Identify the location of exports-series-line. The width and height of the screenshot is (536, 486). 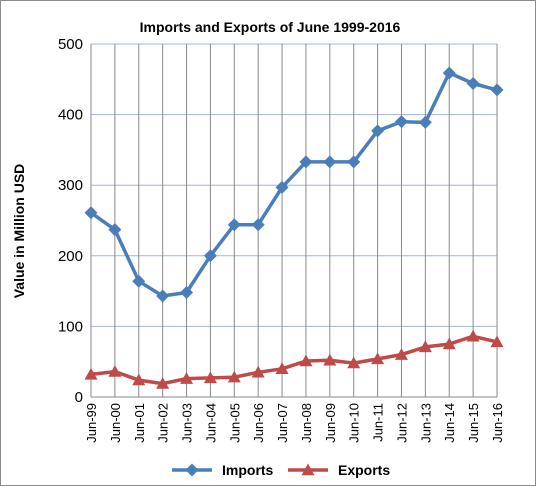
(294, 360).